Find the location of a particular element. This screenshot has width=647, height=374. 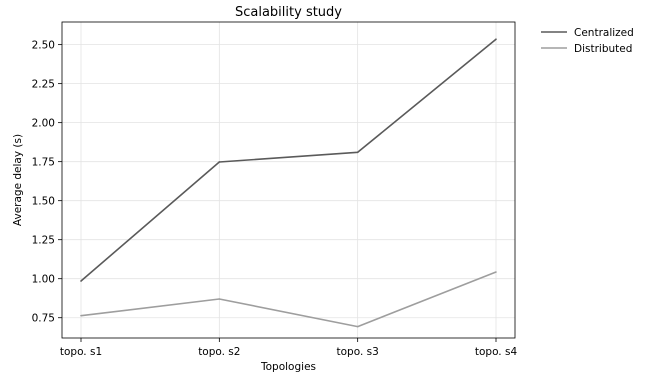

series-line-distributed is located at coordinates (288, 299).